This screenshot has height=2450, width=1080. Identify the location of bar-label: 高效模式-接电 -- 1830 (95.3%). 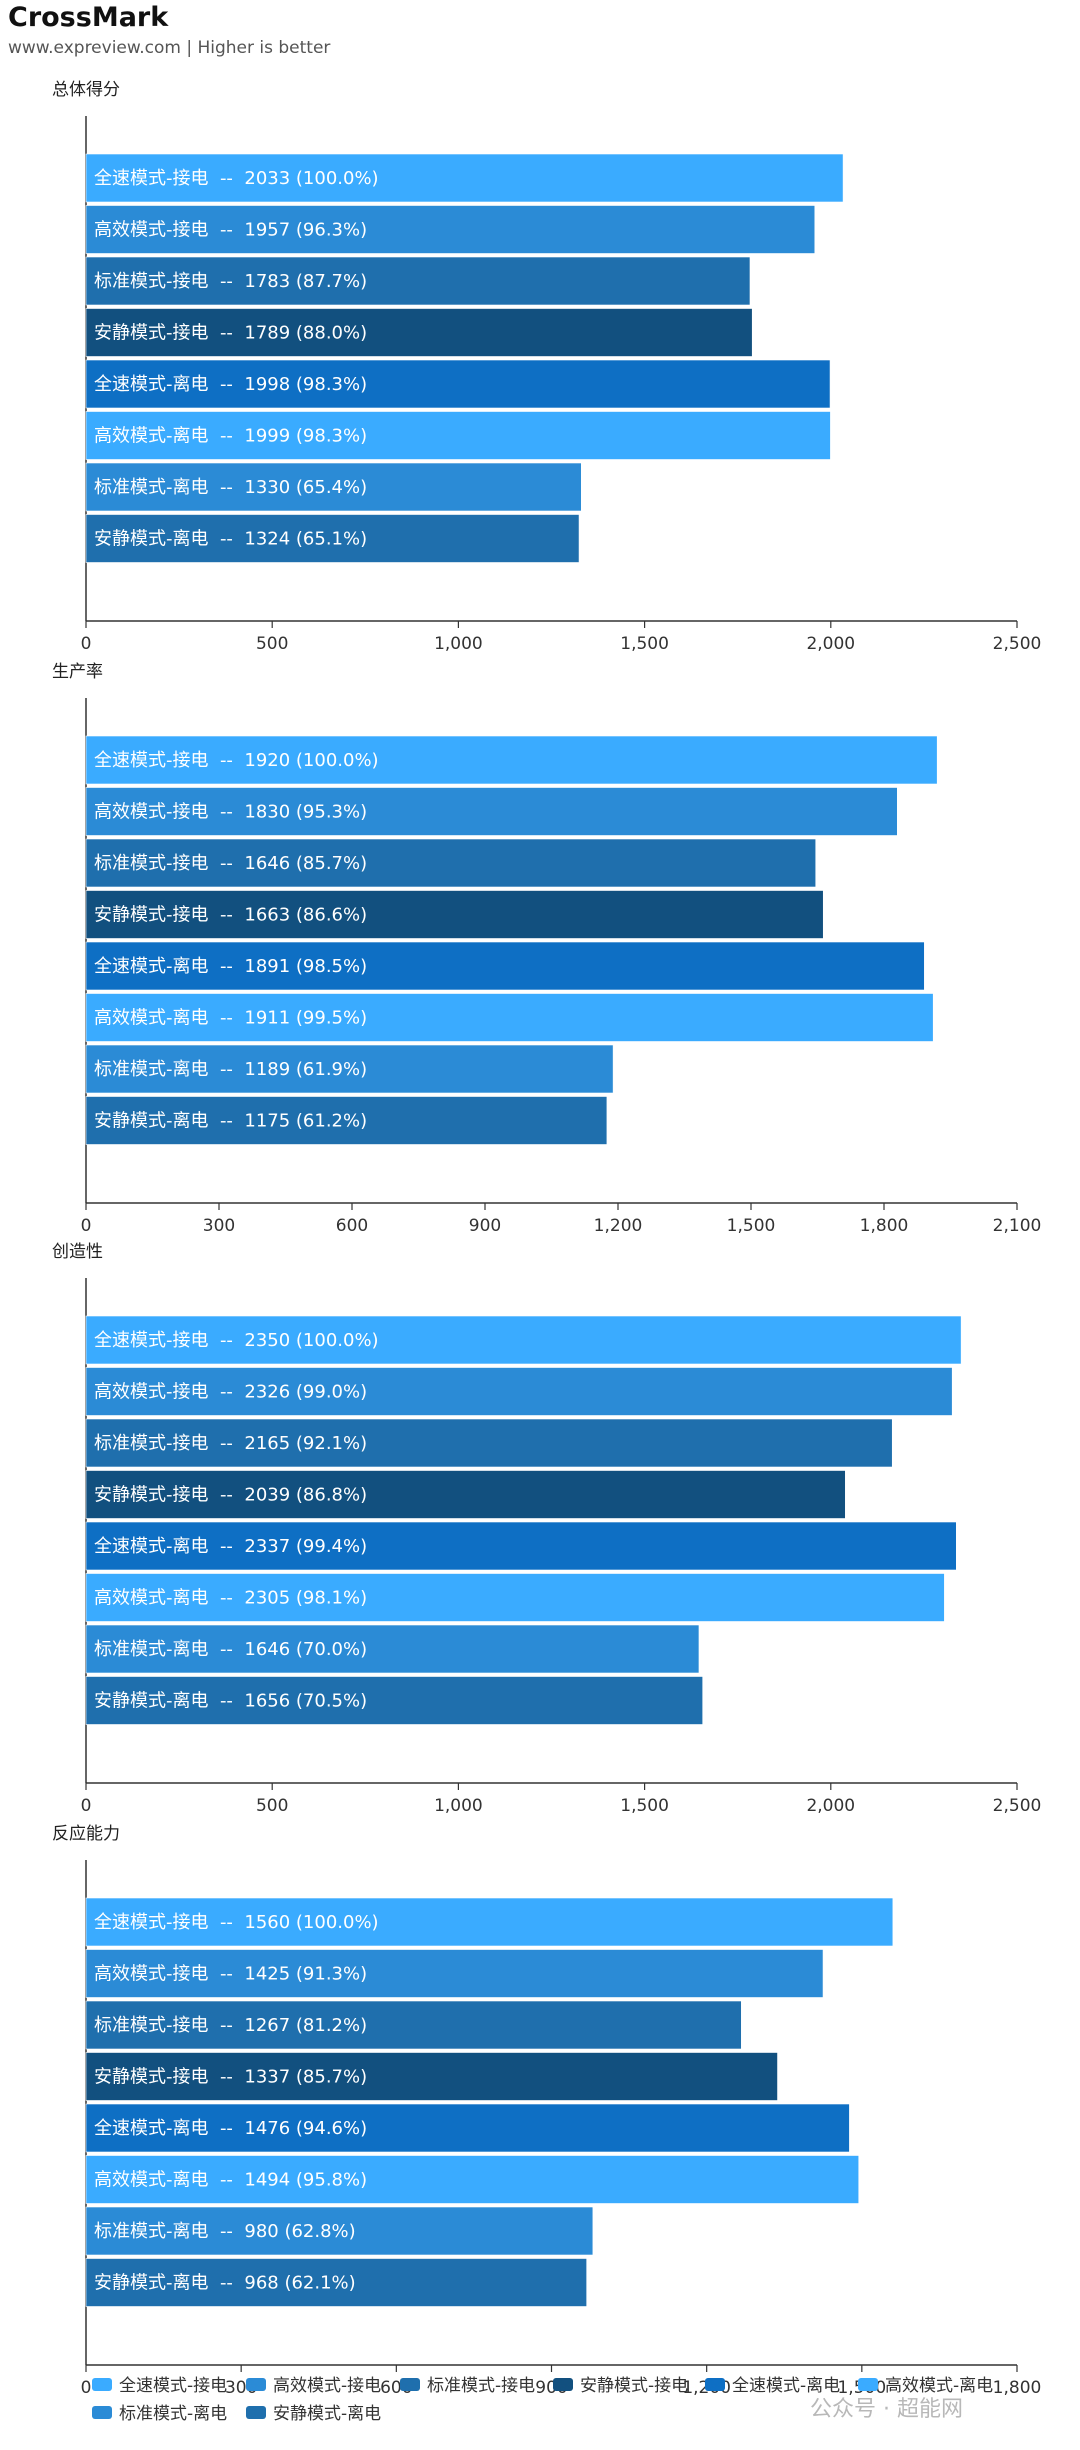
(230, 812).